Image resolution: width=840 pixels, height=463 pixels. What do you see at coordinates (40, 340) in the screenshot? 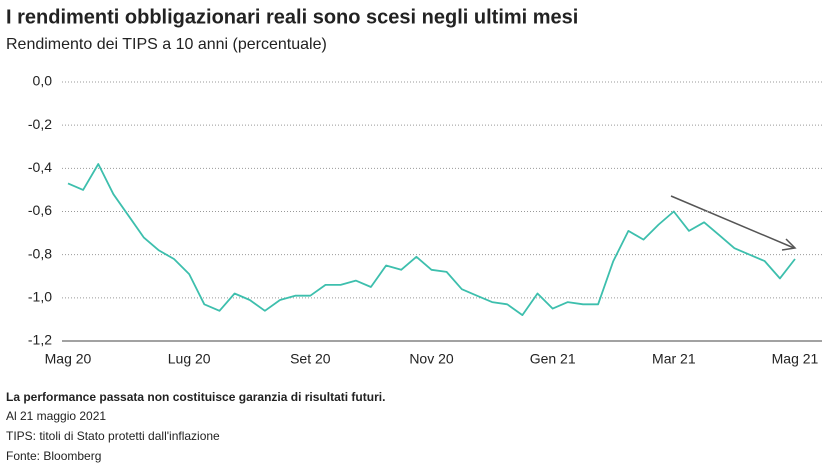
I see `y-tick-label: -1,2` at bounding box center [40, 340].